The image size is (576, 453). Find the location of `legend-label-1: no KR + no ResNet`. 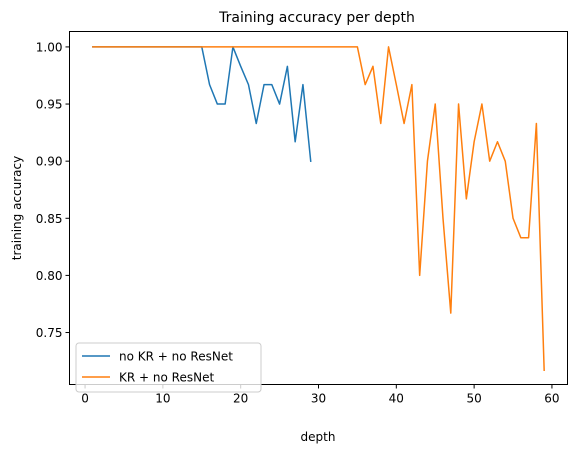

legend-label-1: no KR + no ResNet is located at coordinates (176, 357).